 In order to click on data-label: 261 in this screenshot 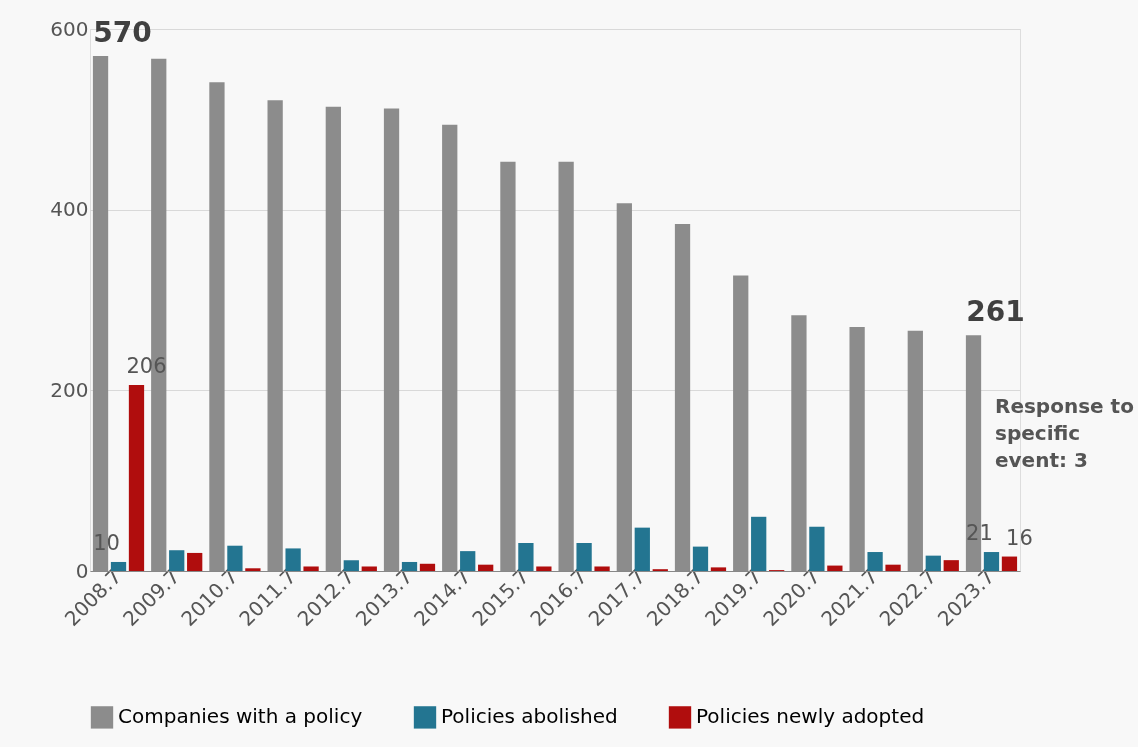, I will do `click(995, 312)`.